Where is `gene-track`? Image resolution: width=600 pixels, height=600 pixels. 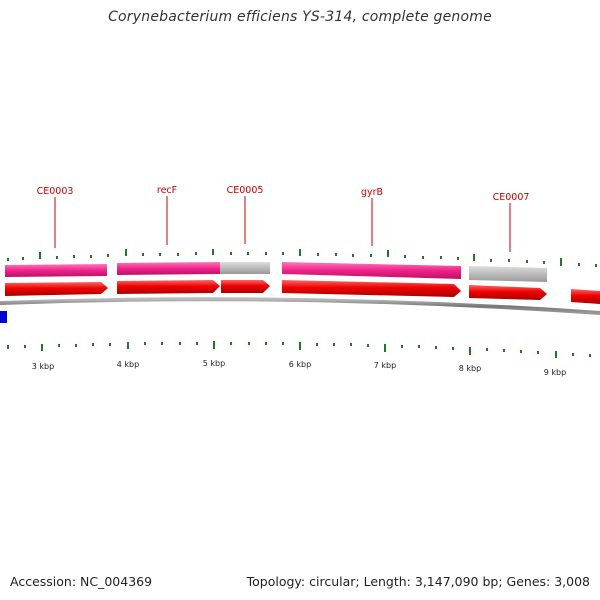
gene-track is located at coordinates (276, 272).